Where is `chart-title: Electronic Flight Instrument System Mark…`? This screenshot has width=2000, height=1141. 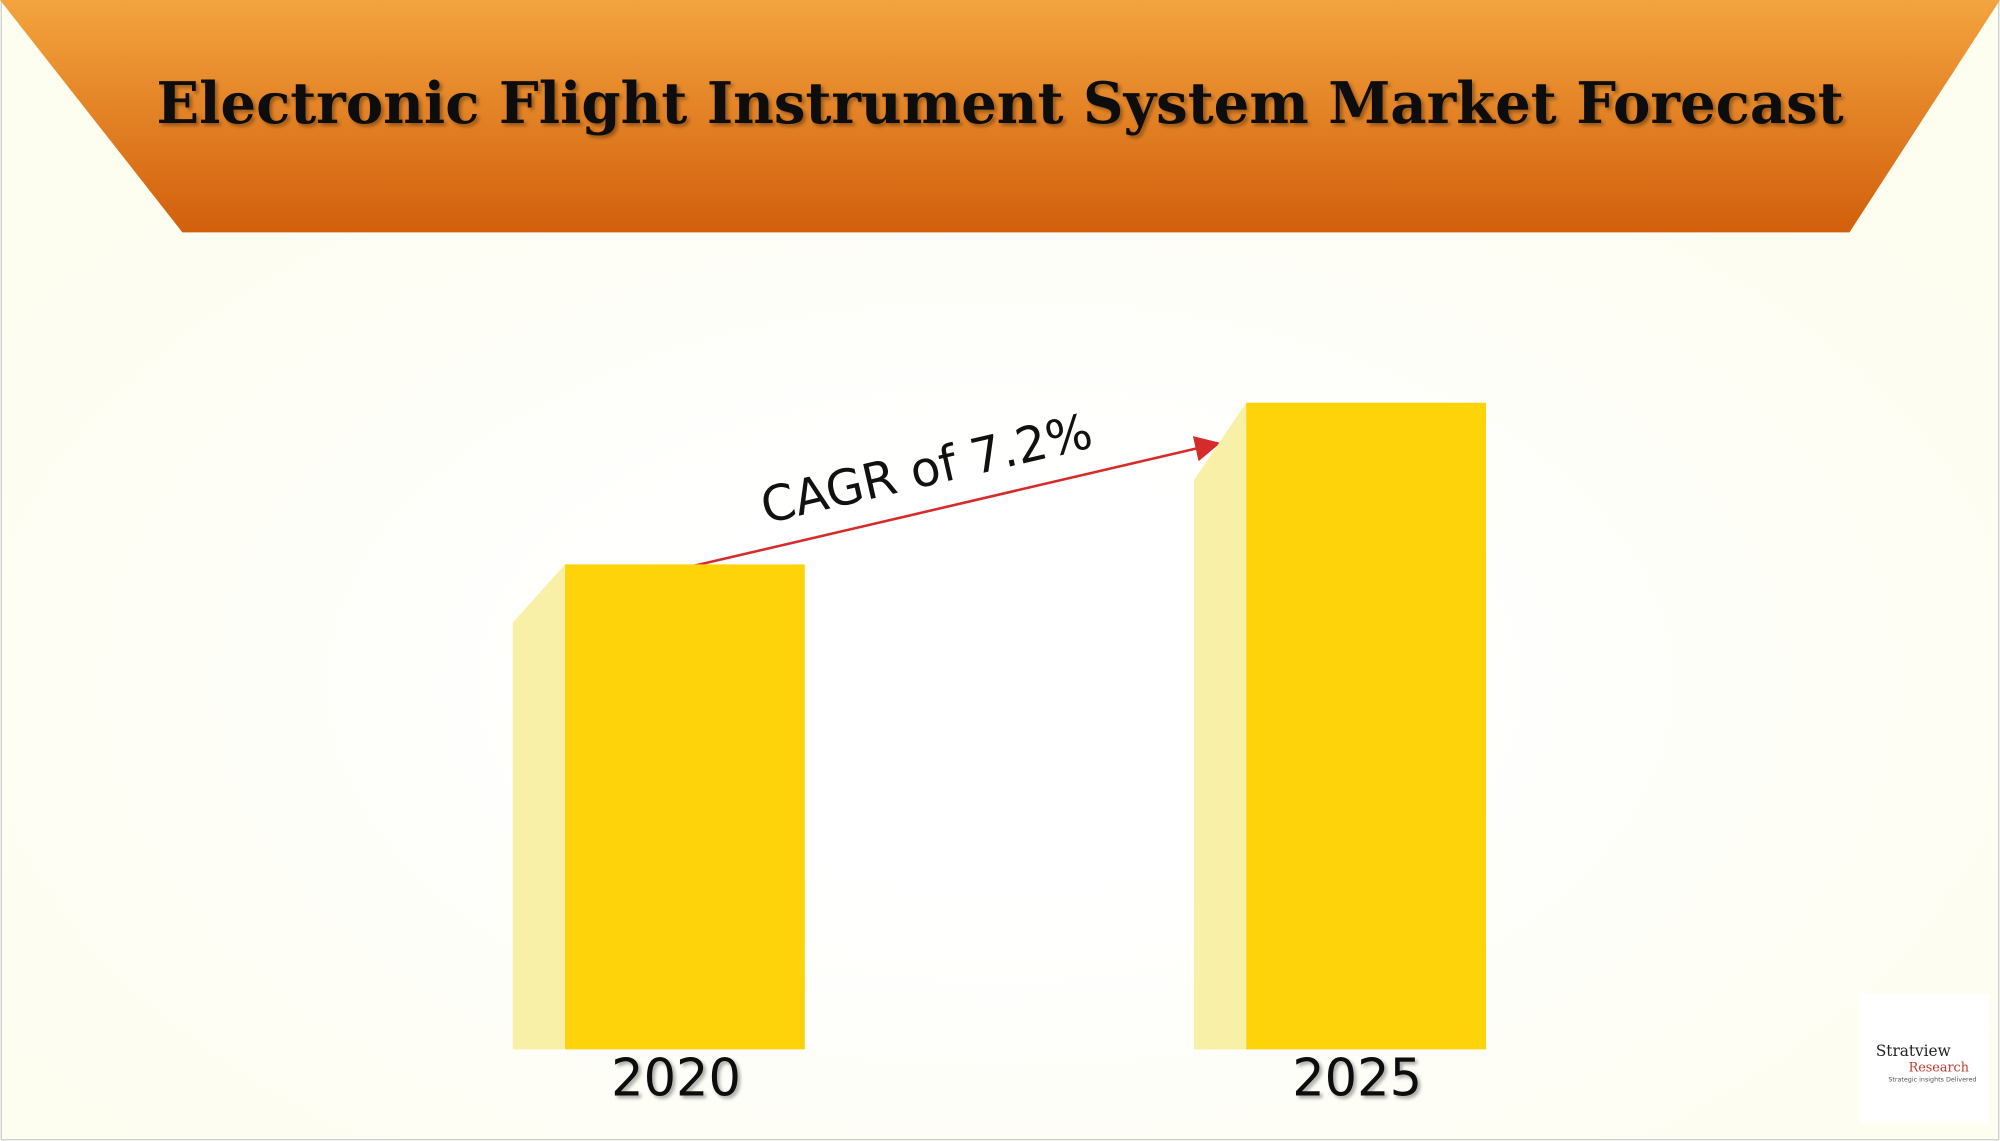 chart-title: Electronic Flight Instrument System Mark… is located at coordinates (999, 104).